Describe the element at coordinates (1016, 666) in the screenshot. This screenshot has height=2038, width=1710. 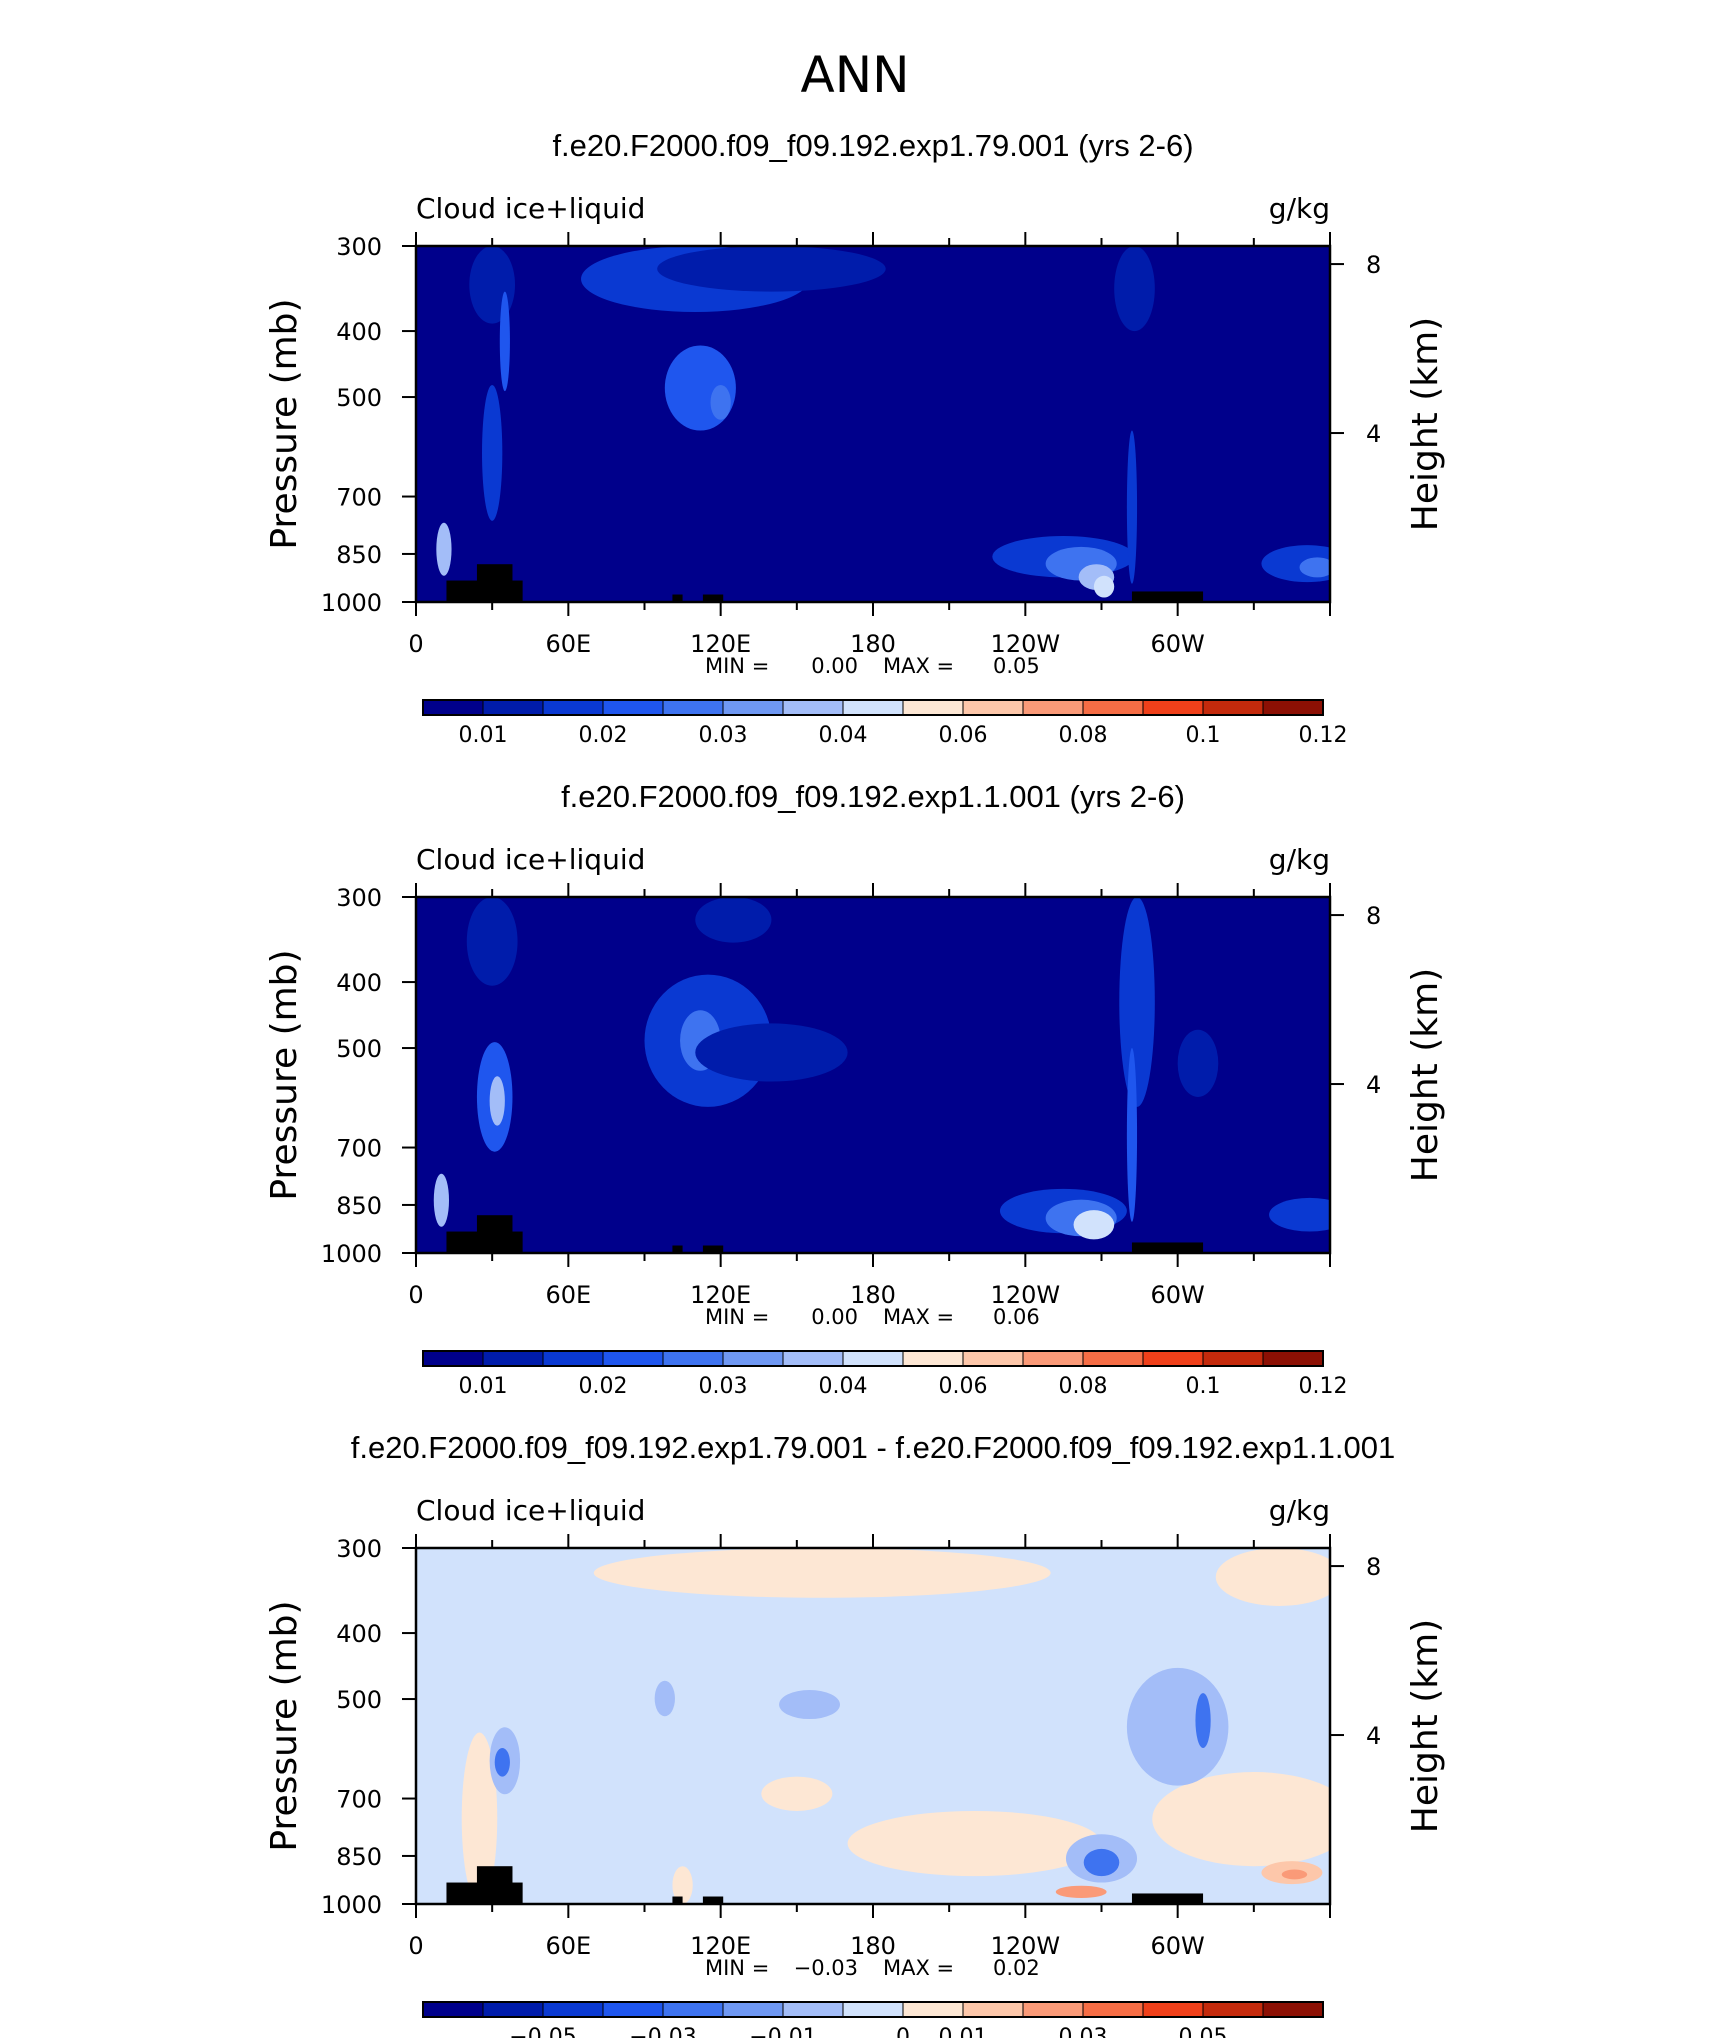
I see `max-value: 0.05` at that location.